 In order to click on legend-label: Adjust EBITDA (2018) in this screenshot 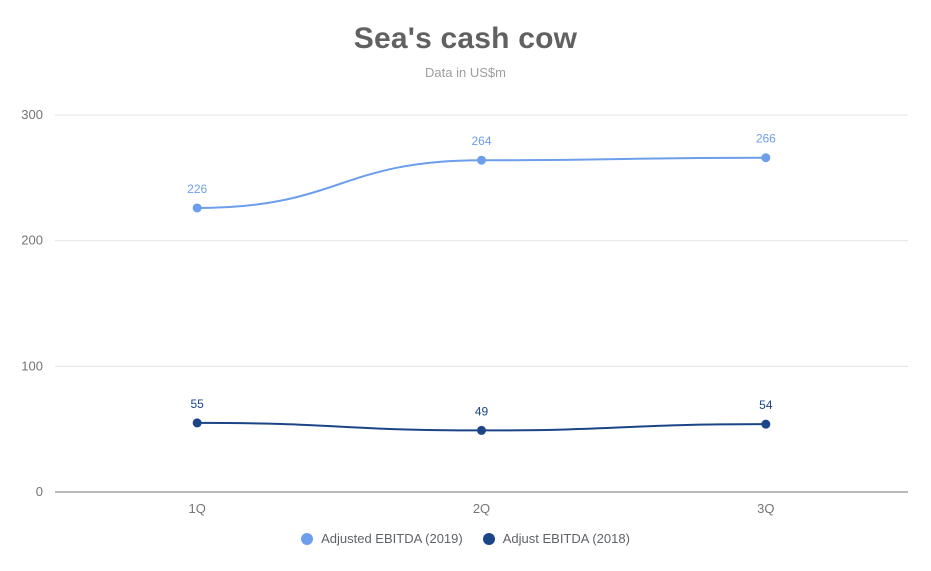, I will do `click(566, 538)`.